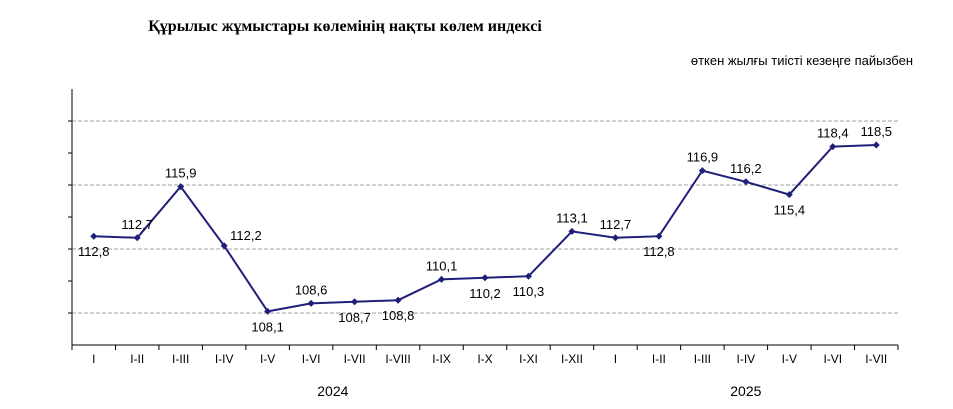 The width and height of the screenshot is (953, 409). I want to click on x-tick-label: I-X, so click(484, 359).